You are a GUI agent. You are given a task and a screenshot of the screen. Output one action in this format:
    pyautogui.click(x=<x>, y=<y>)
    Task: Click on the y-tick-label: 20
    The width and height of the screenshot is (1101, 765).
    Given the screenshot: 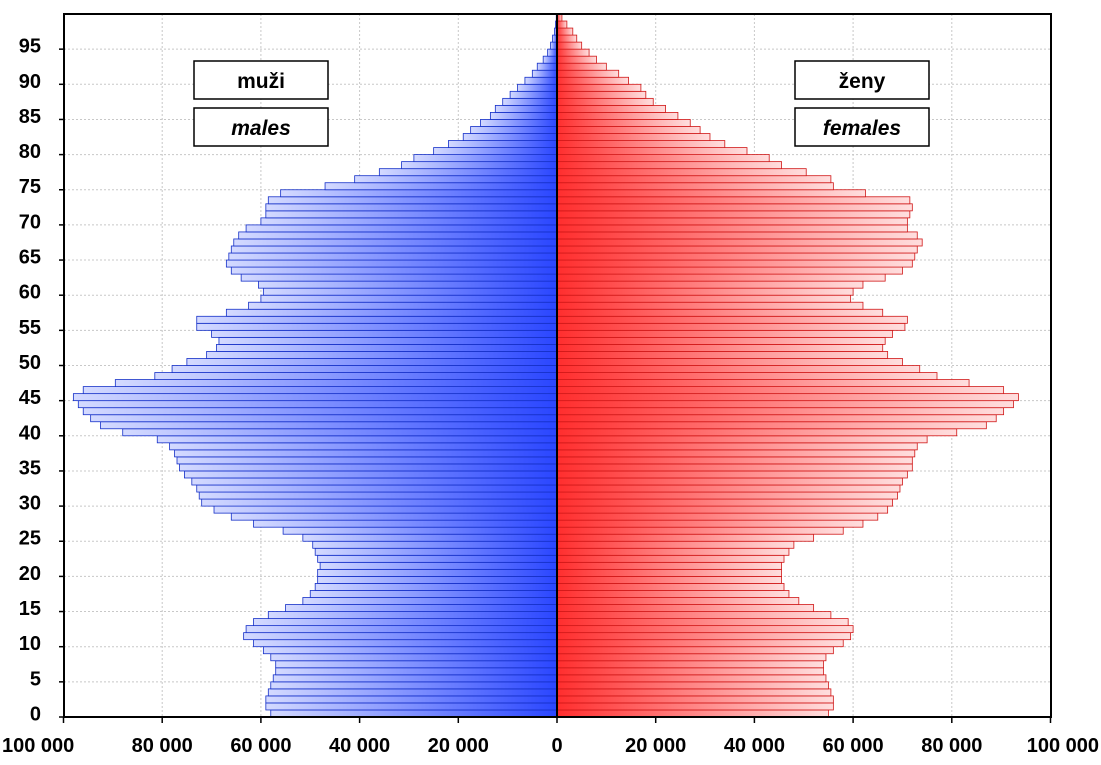 What is the action you would take?
    pyautogui.click(x=30, y=574)
    